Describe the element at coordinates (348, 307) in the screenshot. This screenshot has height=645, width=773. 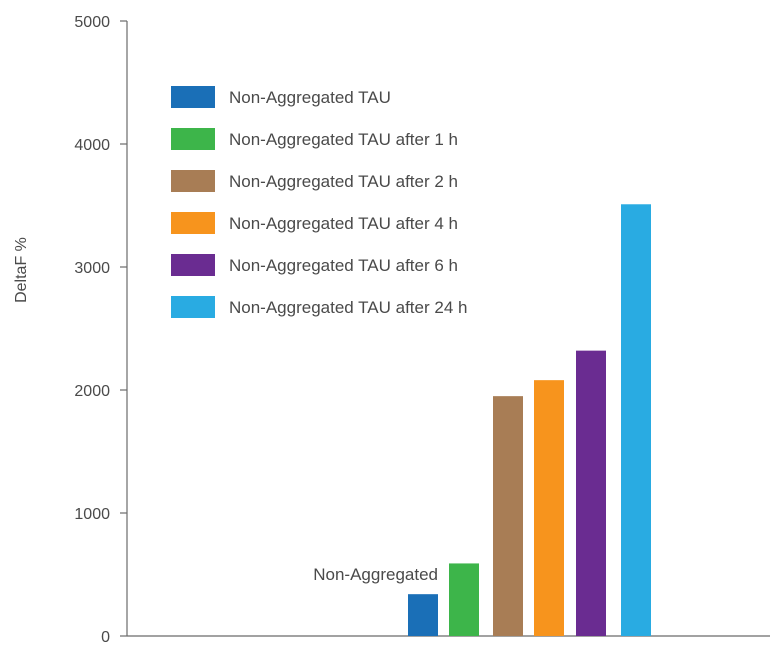
I see `legend-label-6: Non-Aggregated TAU after 24 h` at that location.